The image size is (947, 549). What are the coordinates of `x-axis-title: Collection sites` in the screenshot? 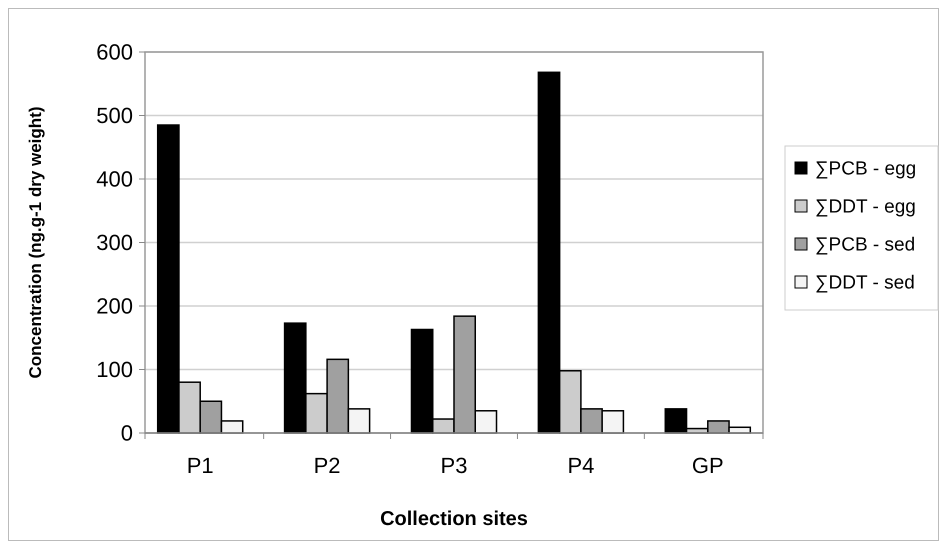 It's located at (454, 519).